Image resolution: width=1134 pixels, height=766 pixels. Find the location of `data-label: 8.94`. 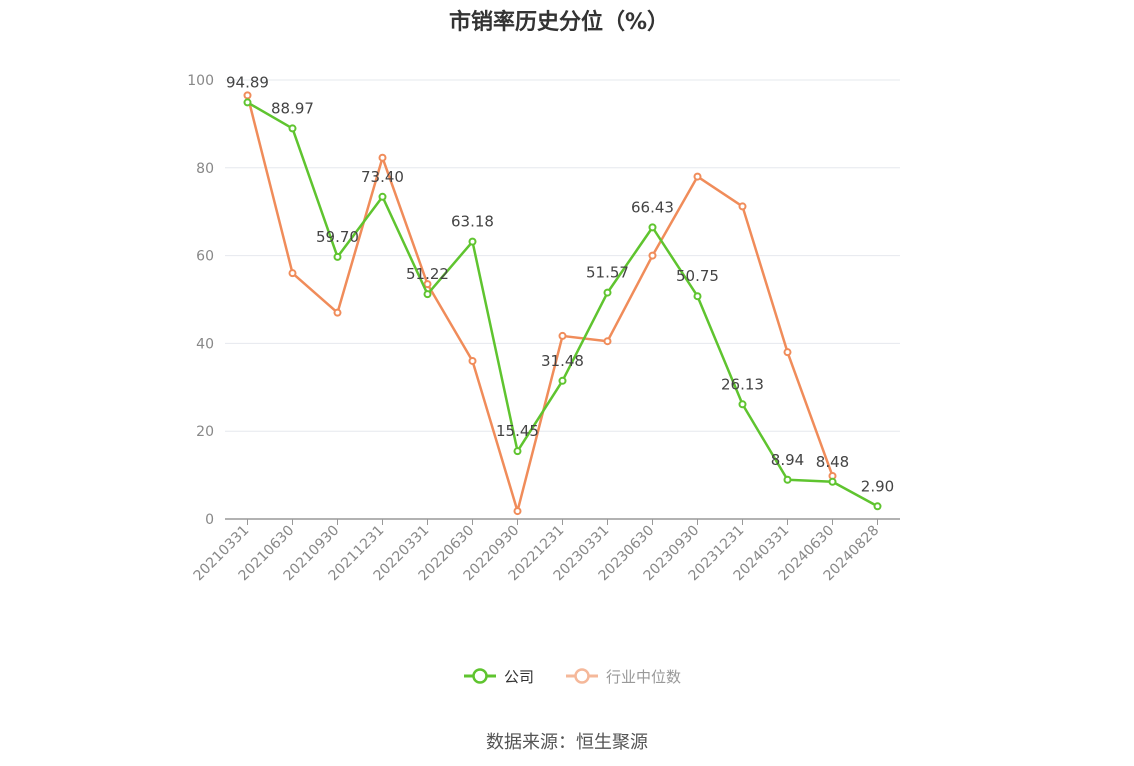

data-label: 8.94 is located at coordinates (787, 460).